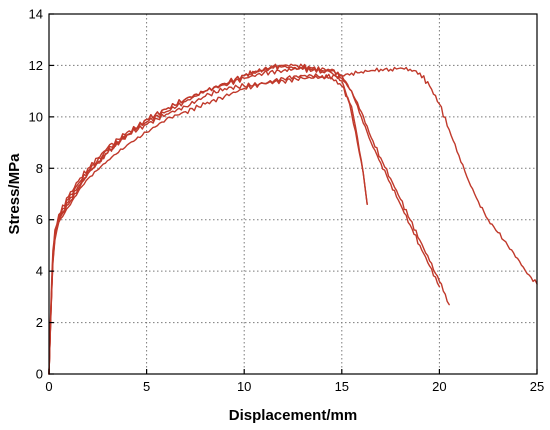 Image resolution: width=550 pixels, height=430 pixels. What do you see at coordinates (39, 374) in the screenshot?
I see `y-tick-label: 0` at bounding box center [39, 374].